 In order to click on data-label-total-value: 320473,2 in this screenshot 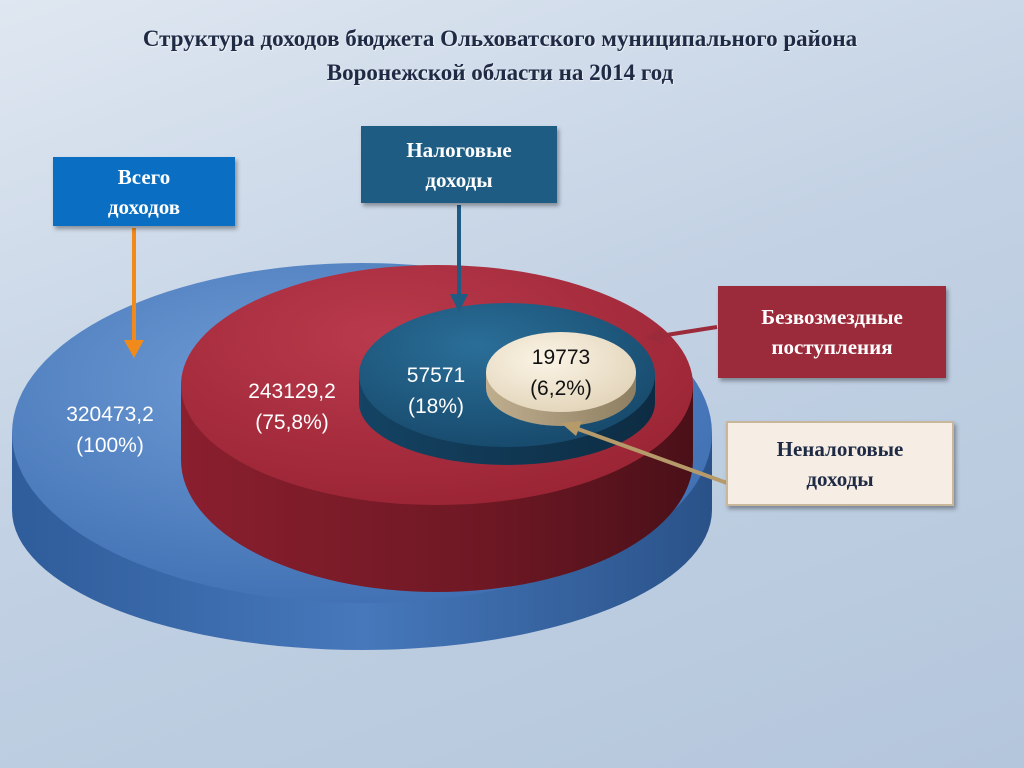, I will do `click(110, 414)`.